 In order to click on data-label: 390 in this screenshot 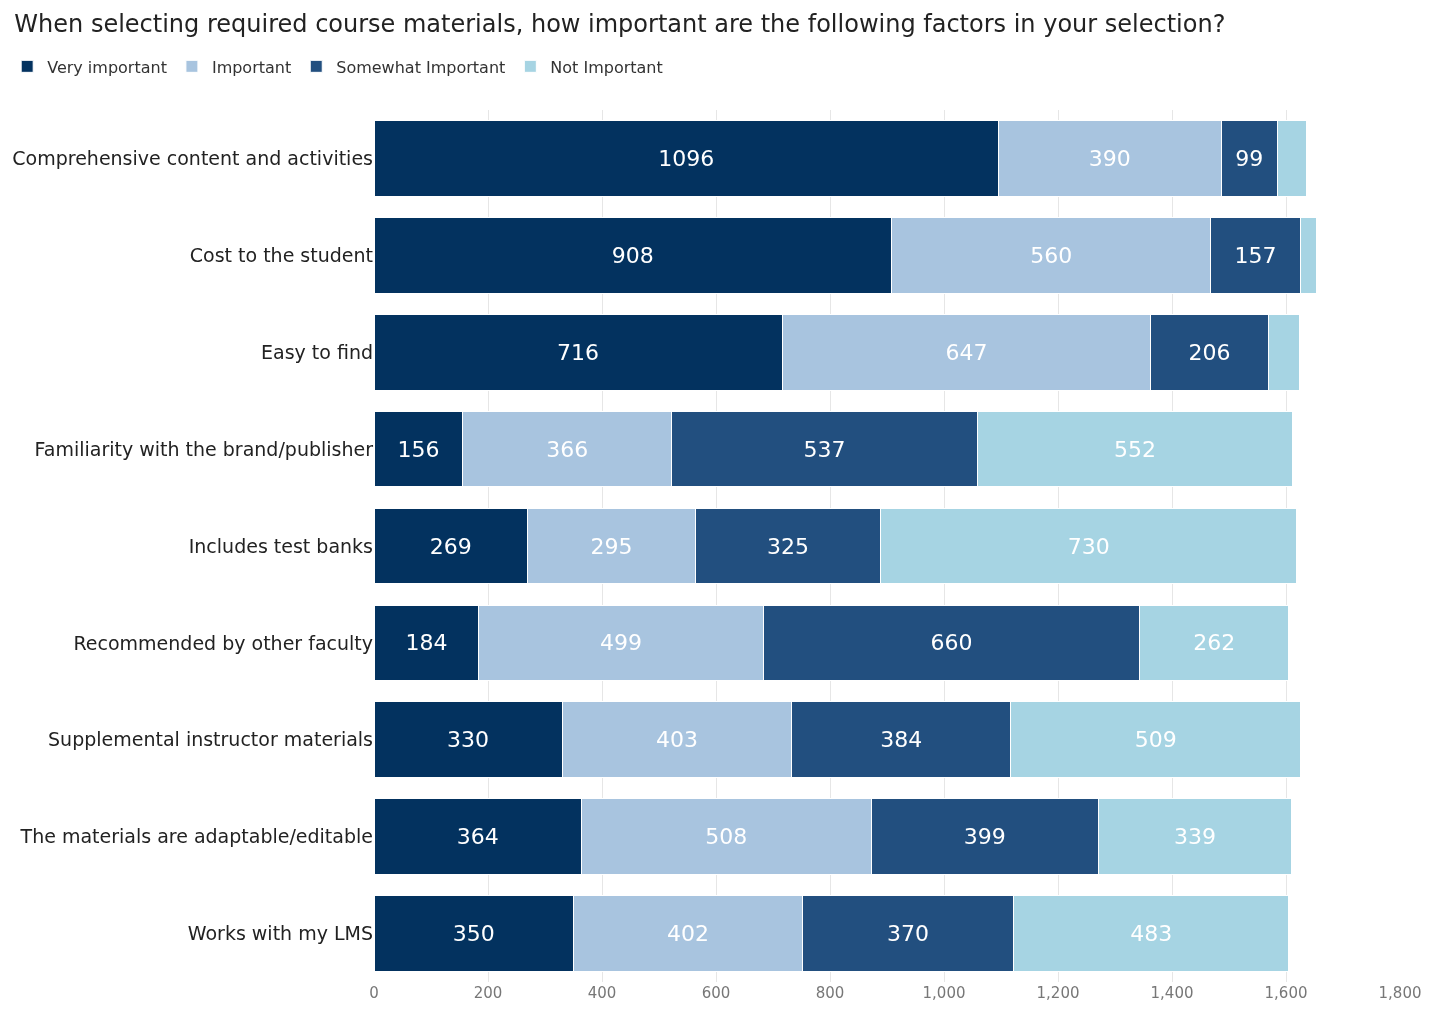, I will do `click(1109, 158)`.